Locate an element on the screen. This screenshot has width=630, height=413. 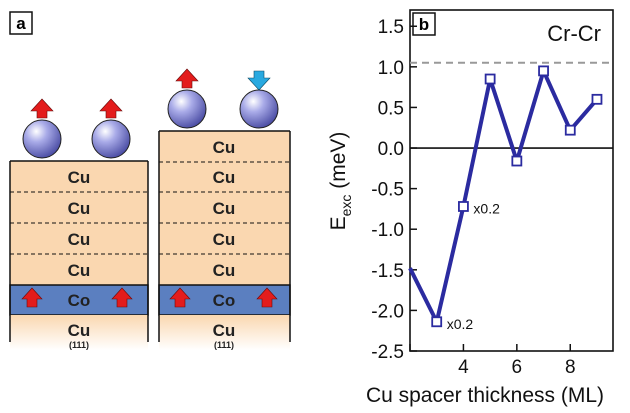
y-tick-label: -1.0 is located at coordinates (387, 230).